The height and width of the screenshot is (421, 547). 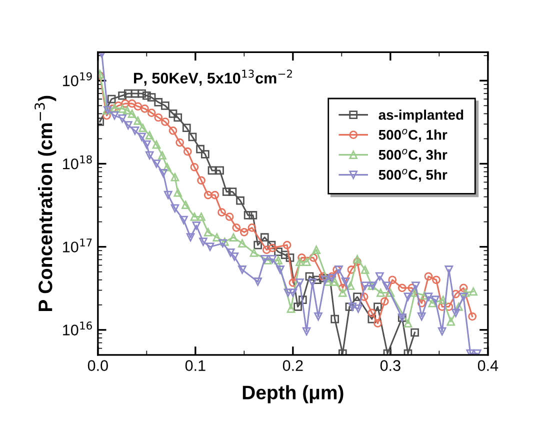 What do you see at coordinates (293, 394) in the screenshot?
I see `x-axis-title: Depth (μm)` at bounding box center [293, 394].